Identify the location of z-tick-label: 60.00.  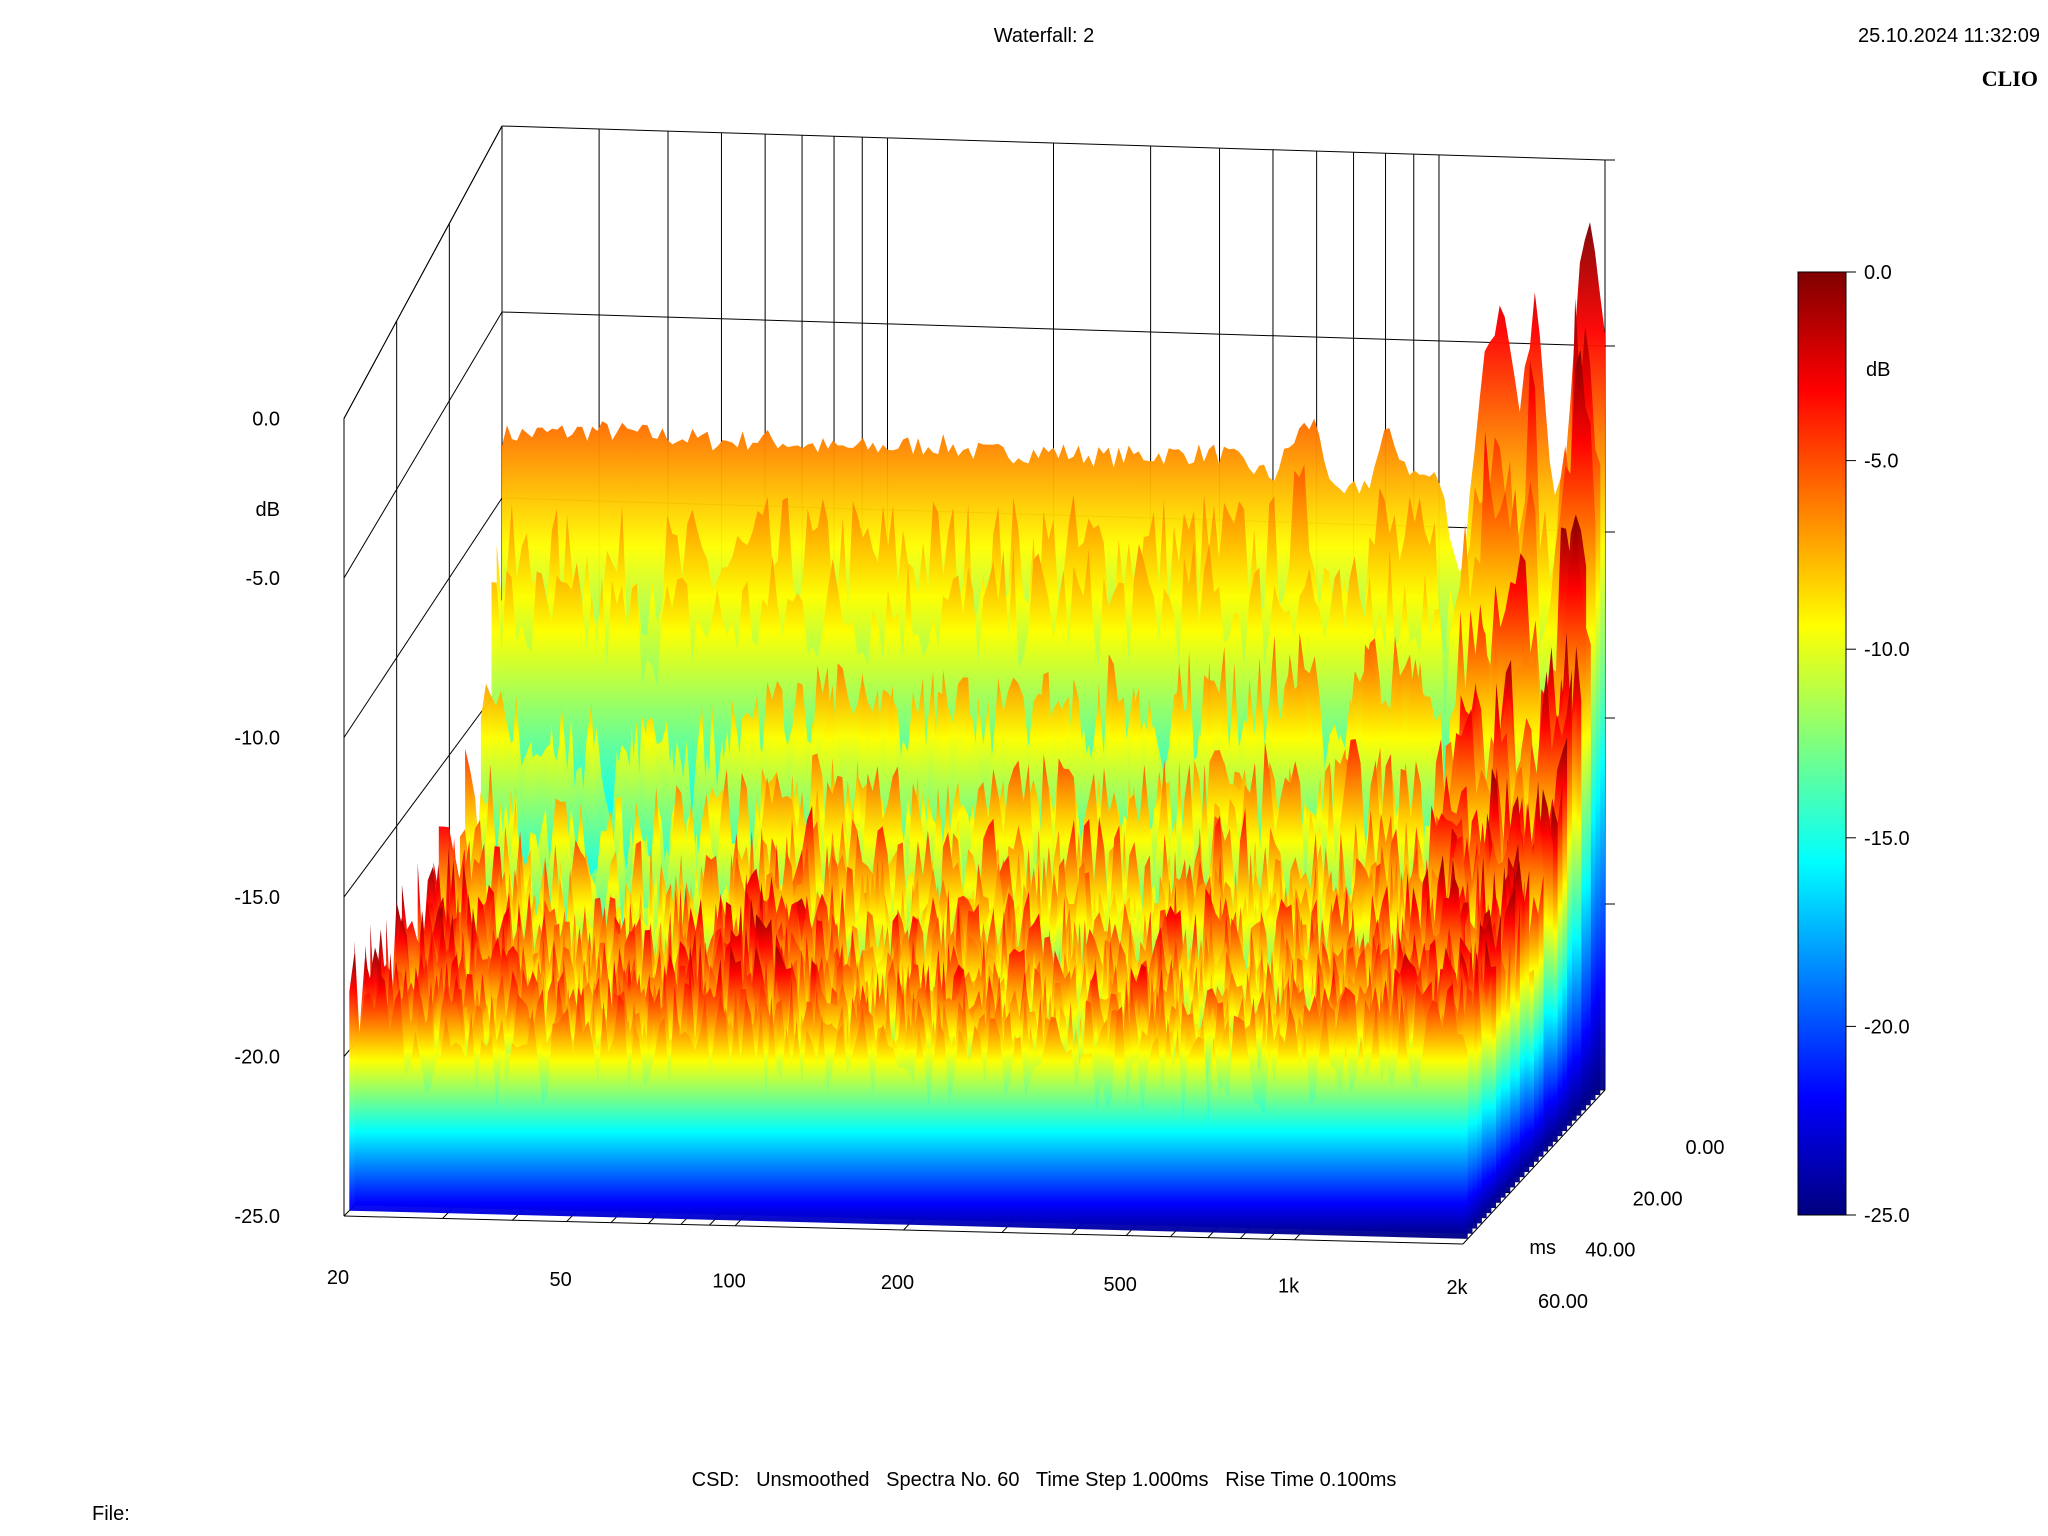
(1563, 1302).